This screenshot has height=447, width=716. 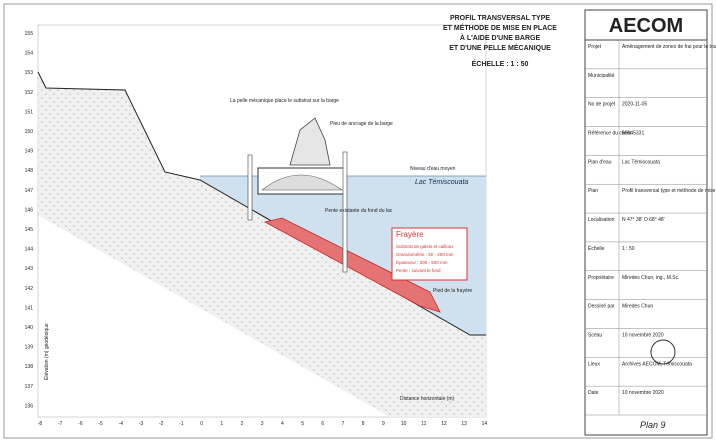 I want to click on x-label: -8, so click(x=40, y=424).